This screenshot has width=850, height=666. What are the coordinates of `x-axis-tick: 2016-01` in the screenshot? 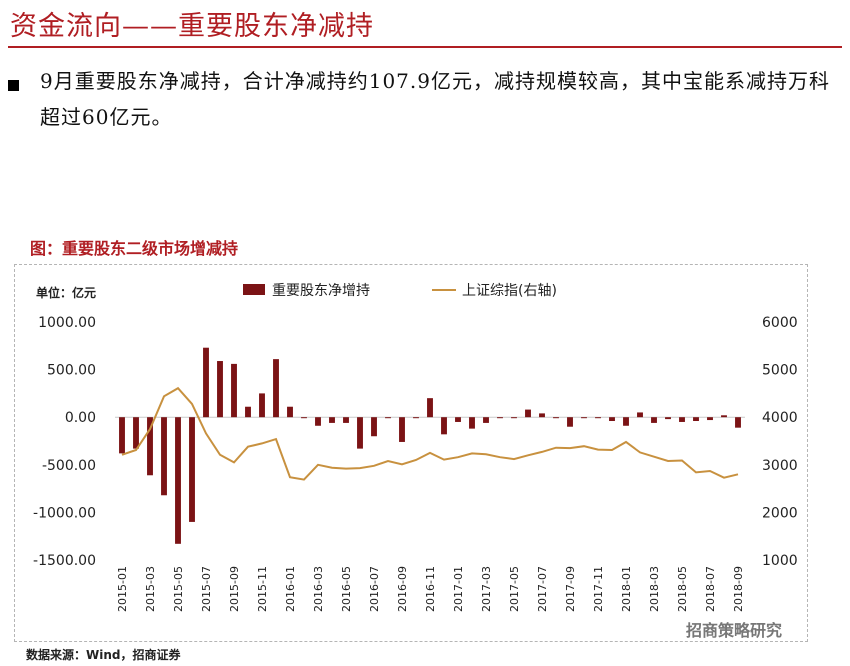 It's located at (290, 589).